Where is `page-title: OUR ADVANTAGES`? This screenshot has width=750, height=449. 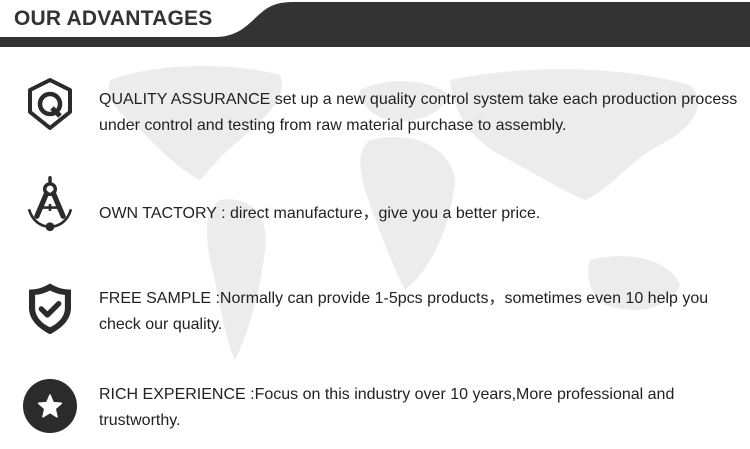
page-title: OUR ADVANTAGES is located at coordinates (113, 18).